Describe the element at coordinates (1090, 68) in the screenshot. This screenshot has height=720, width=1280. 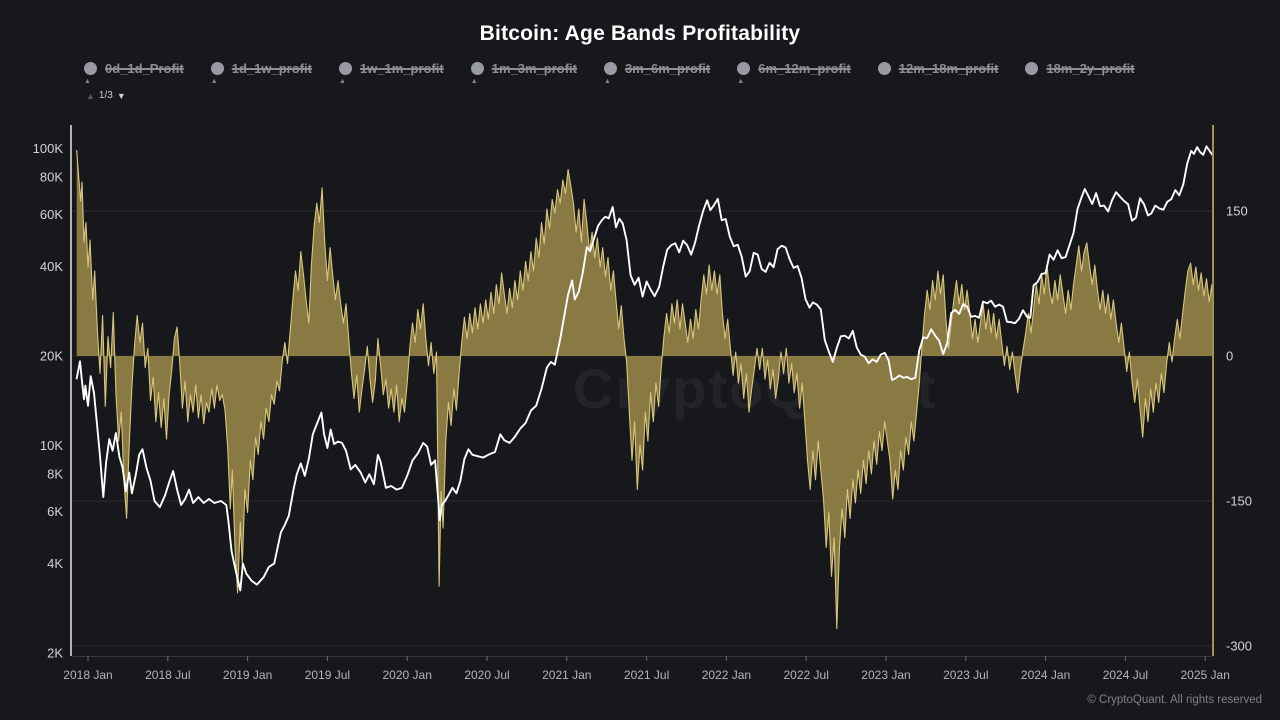
I see `legend-label: 18m_2y_profit` at that location.